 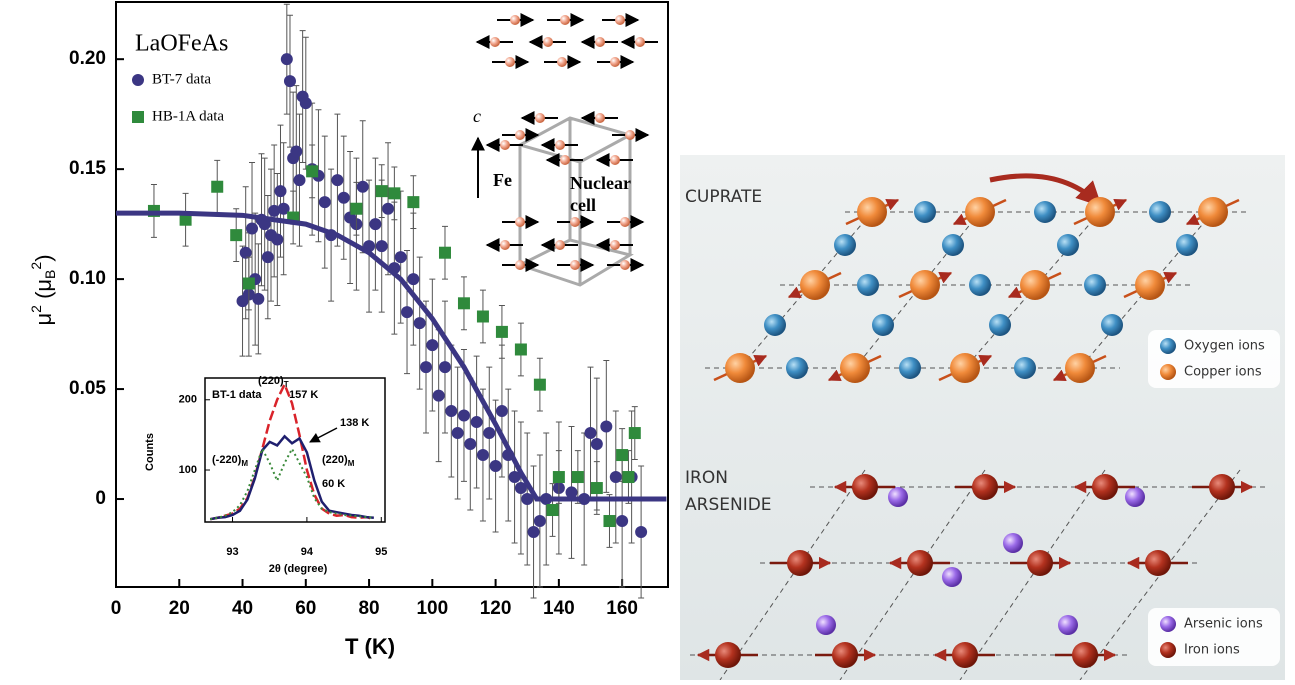 I want to click on inset-x-tick-label: 94, so click(x=307, y=552).